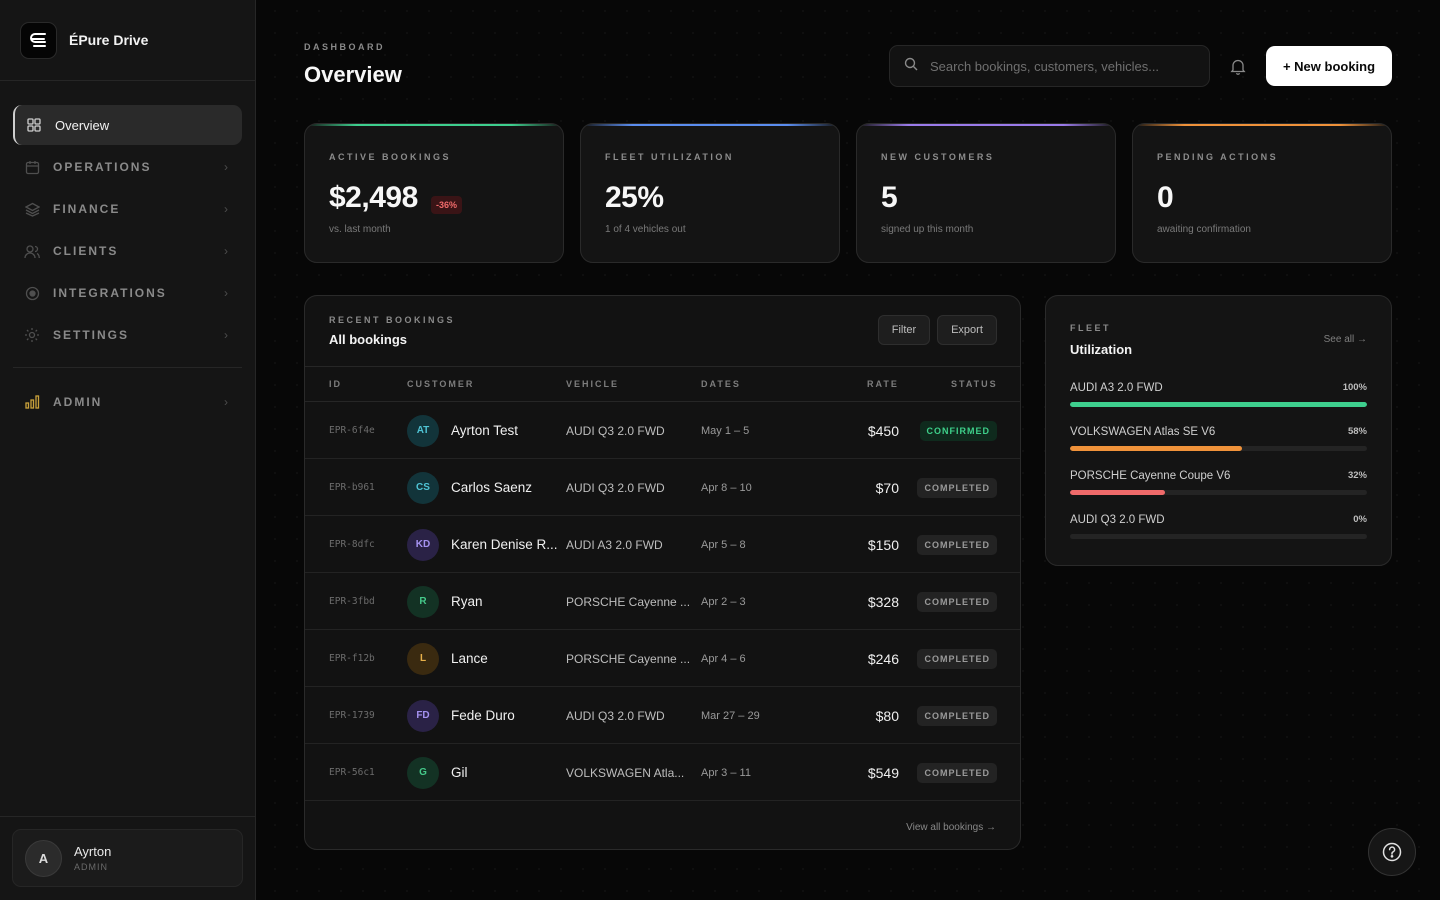  What do you see at coordinates (38, 40) in the screenshot?
I see `brand-logo-icon` at bounding box center [38, 40].